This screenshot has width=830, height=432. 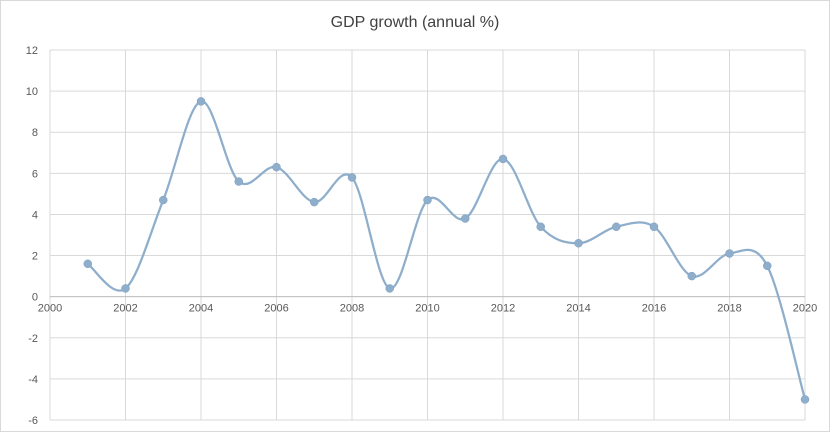 What do you see at coordinates (503, 309) in the screenshot?
I see `x-tick-label: 2012` at bounding box center [503, 309].